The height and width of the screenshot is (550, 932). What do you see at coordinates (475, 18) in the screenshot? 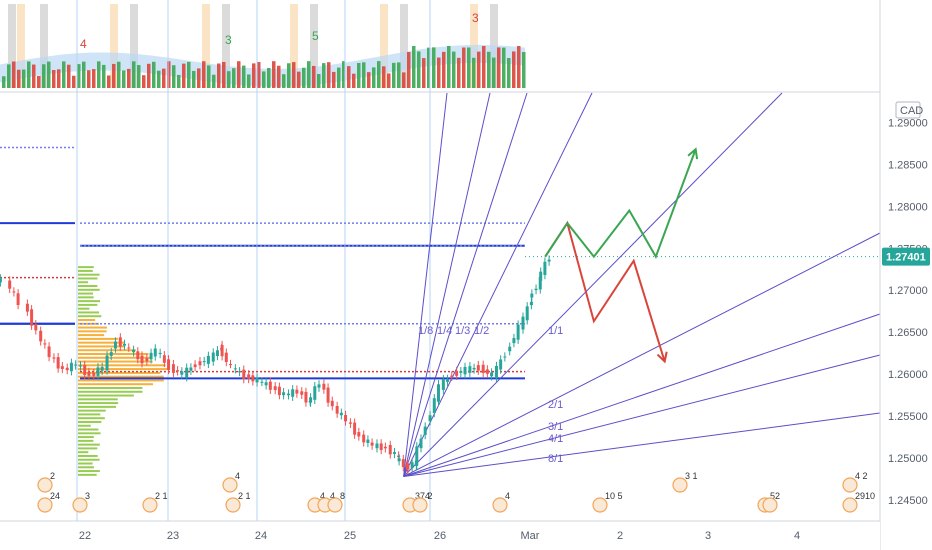
I see `volume-marker-label: 3` at bounding box center [475, 18].